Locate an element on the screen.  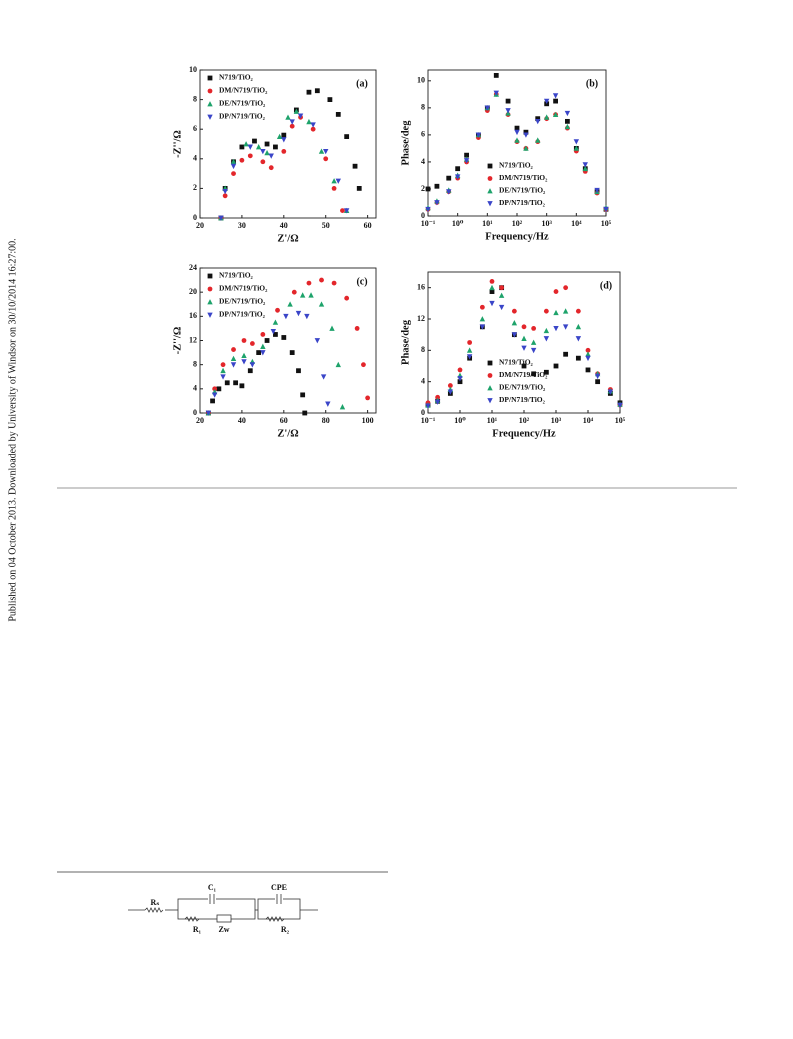
y-tick-label: 2 is located at coordinates (195, 187).